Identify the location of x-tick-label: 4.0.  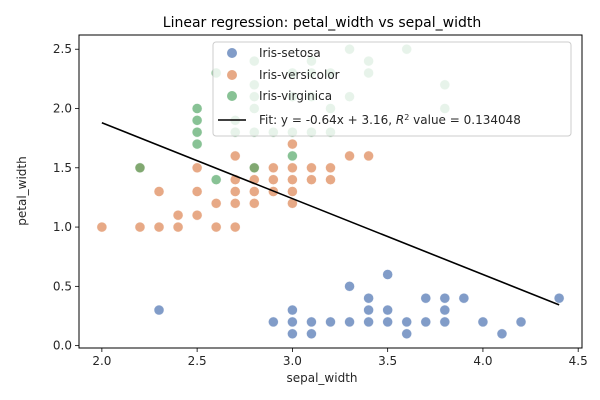
(482, 361).